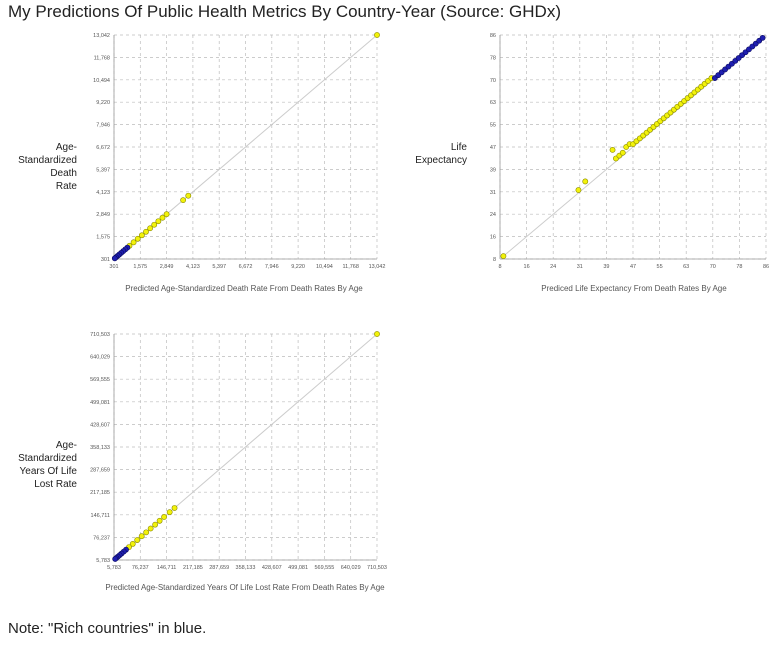 This screenshot has height=645, width=781. What do you see at coordinates (298, 568) in the screenshot?
I see `chart-2-x-tick-label: 499,081` at bounding box center [298, 568].